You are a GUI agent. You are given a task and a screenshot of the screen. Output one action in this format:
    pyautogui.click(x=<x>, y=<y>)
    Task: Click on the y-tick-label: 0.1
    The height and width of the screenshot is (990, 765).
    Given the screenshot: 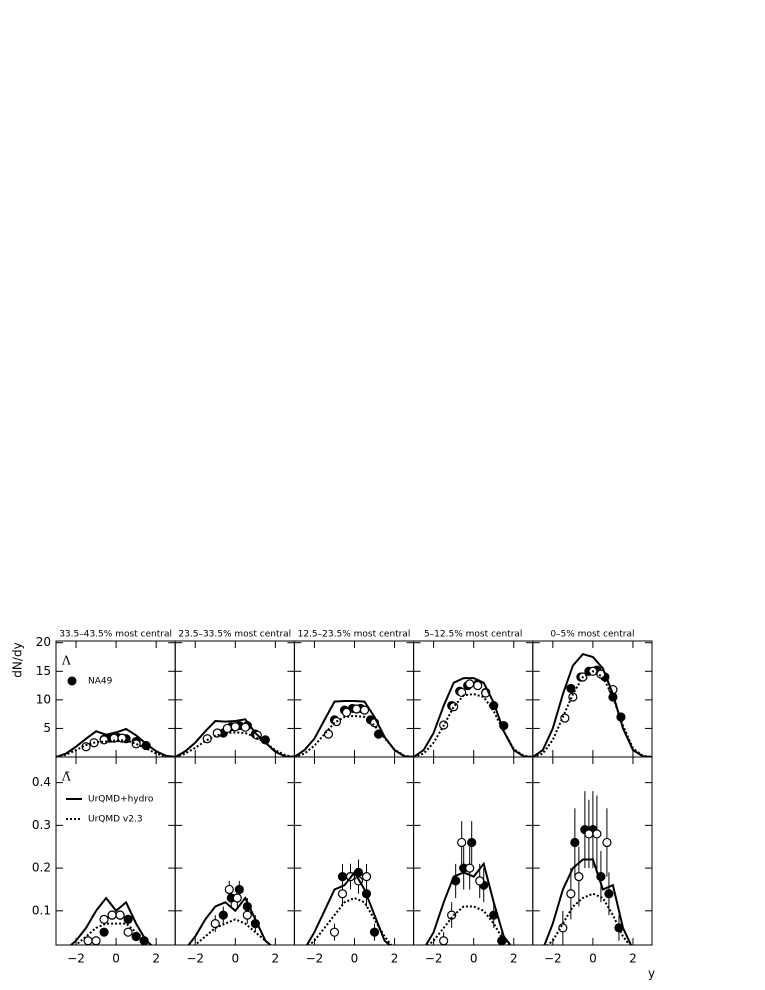 What is the action you would take?
    pyautogui.click(x=41, y=910)
    